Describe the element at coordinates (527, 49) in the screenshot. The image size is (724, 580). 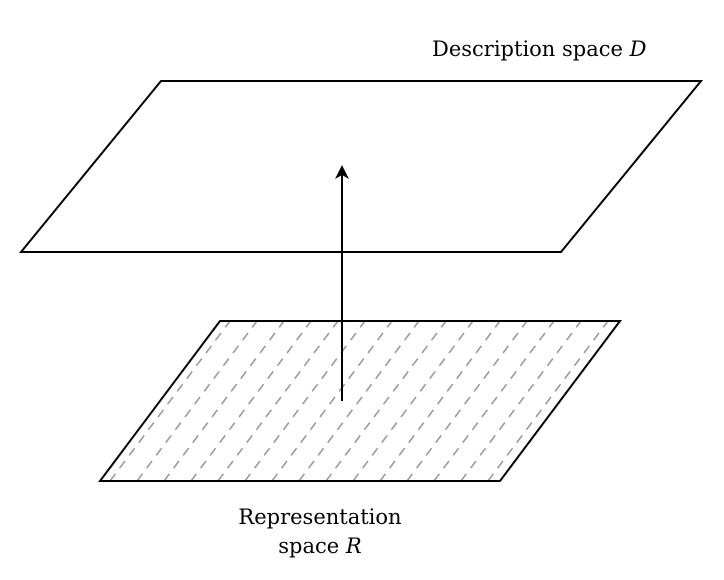
I see `description-space-text: Description space` at that location.